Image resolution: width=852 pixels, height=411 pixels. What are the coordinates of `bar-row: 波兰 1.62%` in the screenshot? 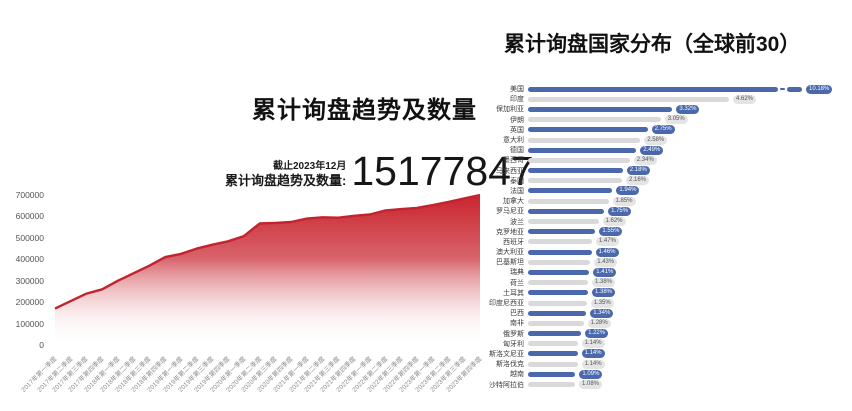 It's located at (667, 221).